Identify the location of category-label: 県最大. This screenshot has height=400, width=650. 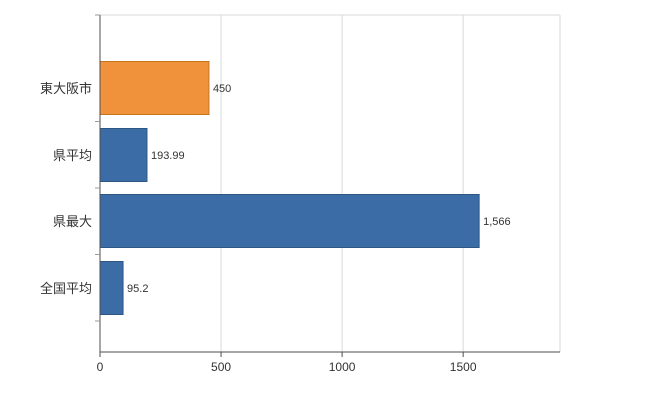
(72, 221).